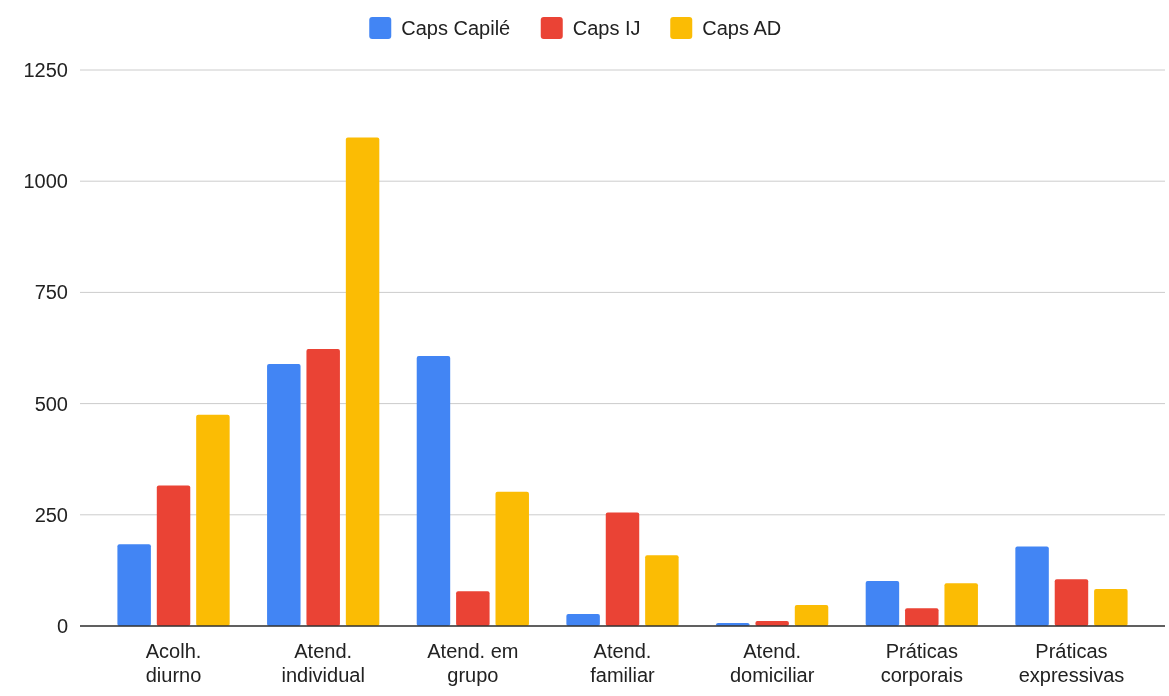  What do you see at coordinates (51, 403) in the screenshot?
I see `y-tick-label: 500` at bounding box center [51, 403].